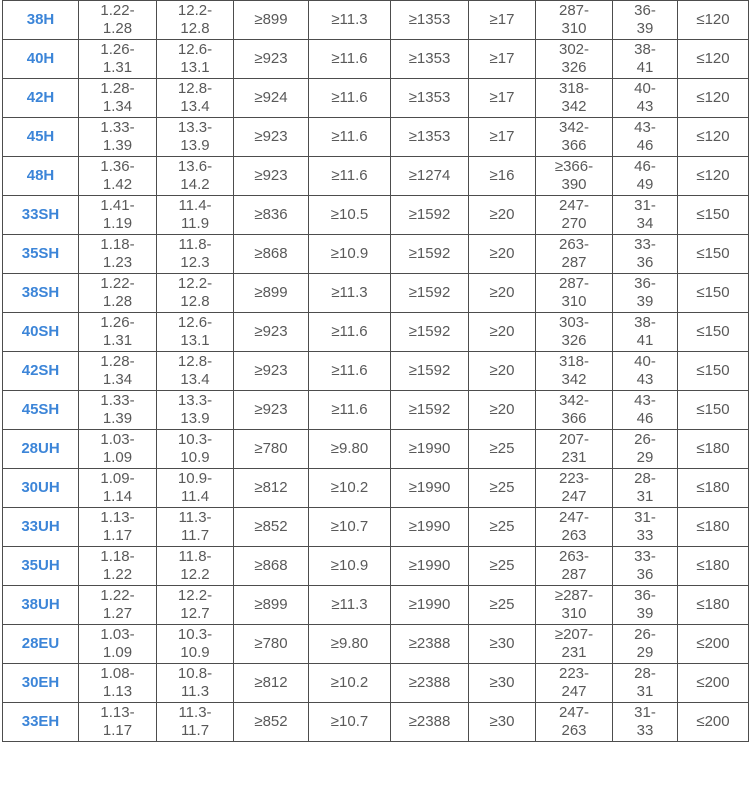  Describe the element at coordinates (645, 176) in the screenshot. I see `value-cell: 46- 49` at that location.